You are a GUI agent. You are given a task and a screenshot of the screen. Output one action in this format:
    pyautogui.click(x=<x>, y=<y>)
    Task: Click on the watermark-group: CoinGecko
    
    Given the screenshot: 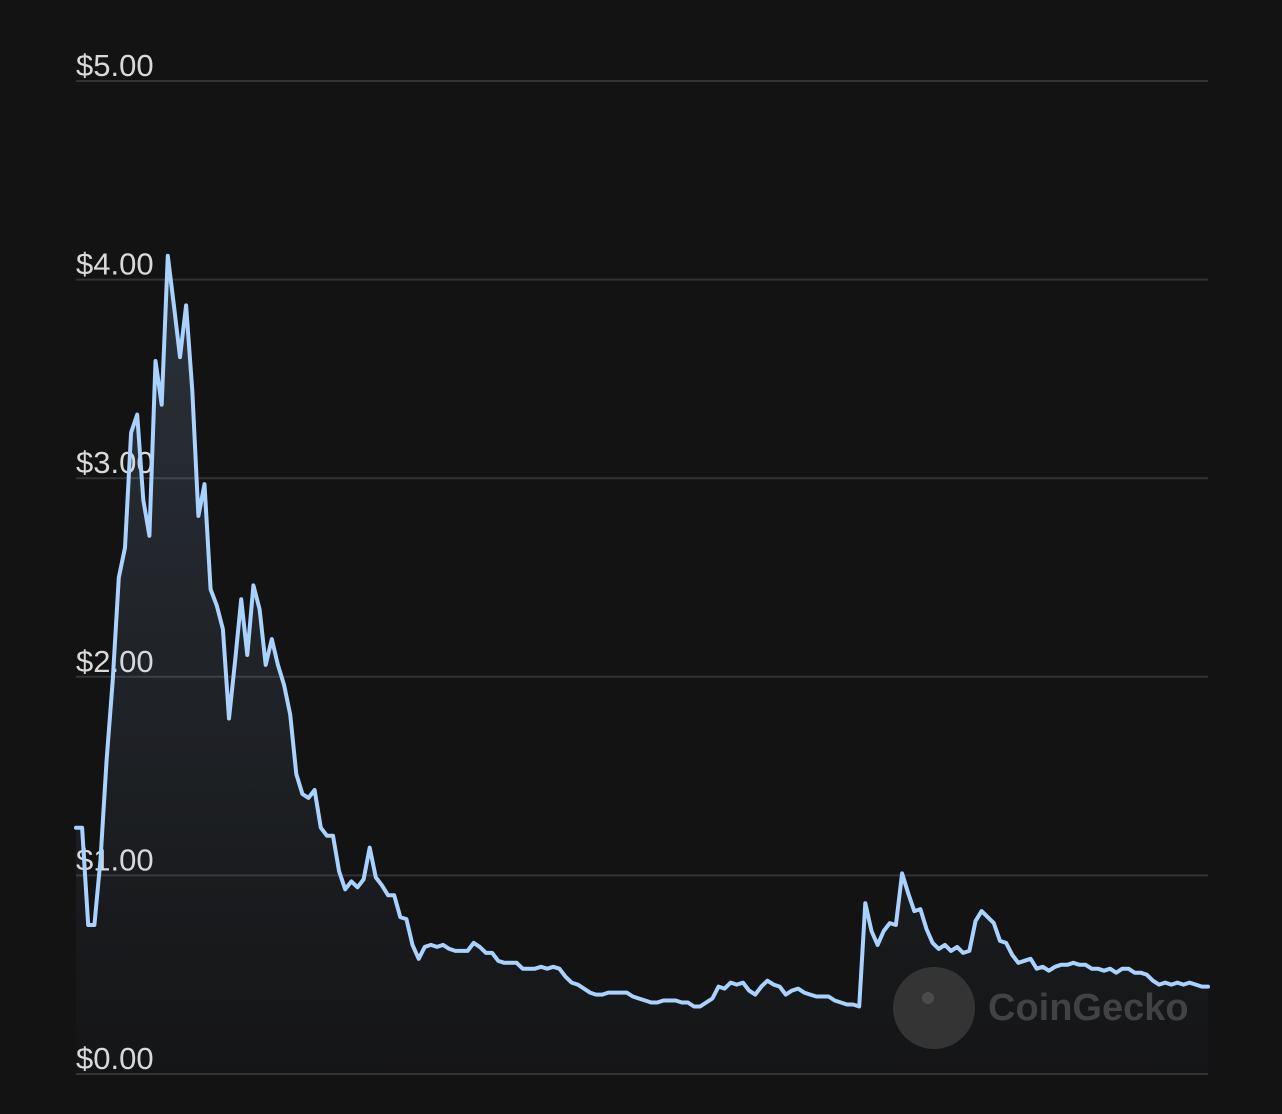 What is the action you would take?
    pyautogui.click(x=1041, y=1008)
    